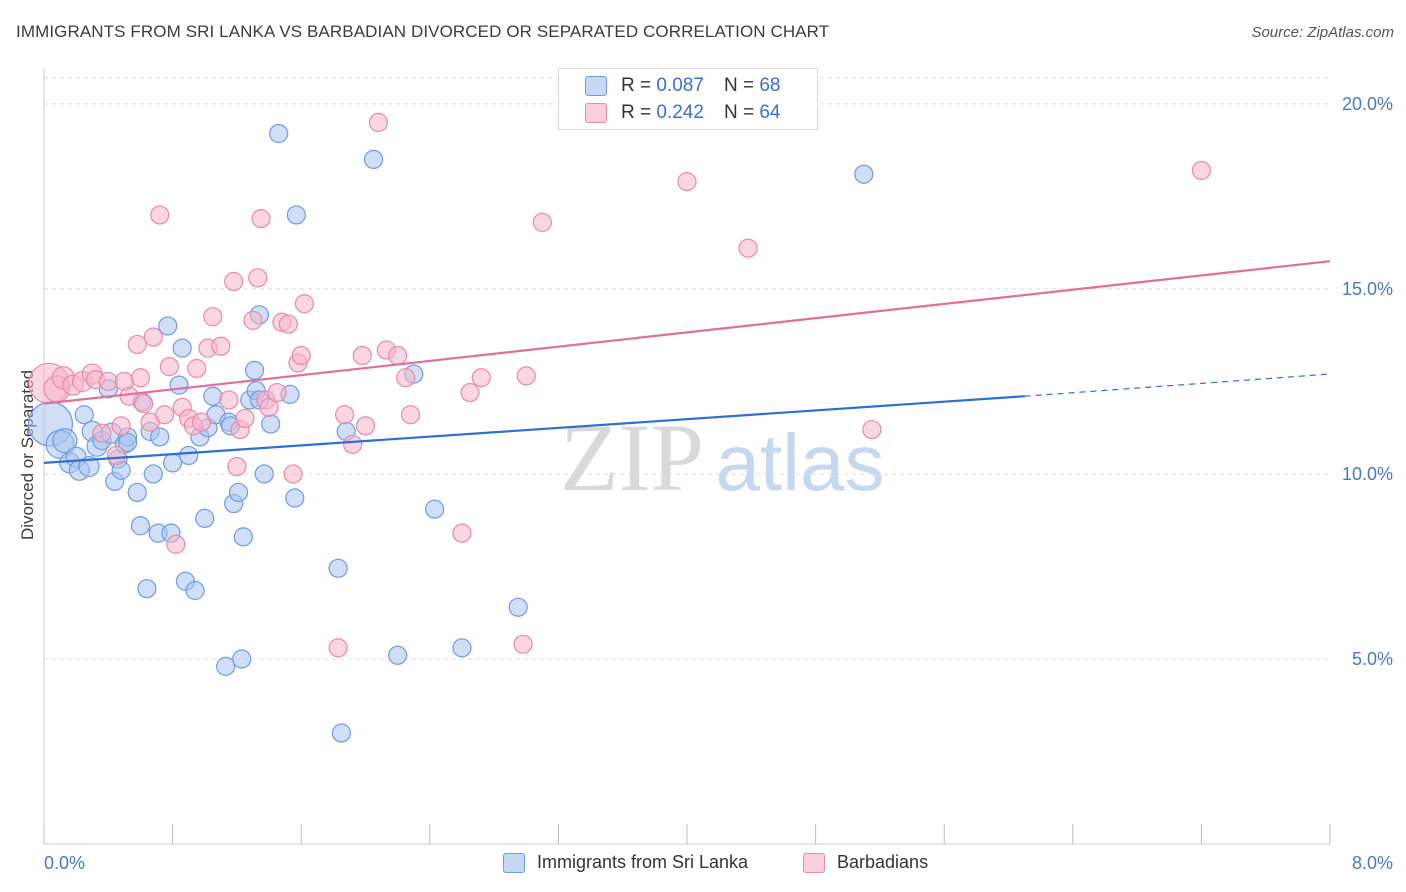  Describe the element at coordinates (722, 457) in the screenshot. I see `watermark: ZIP atlas` at that location.